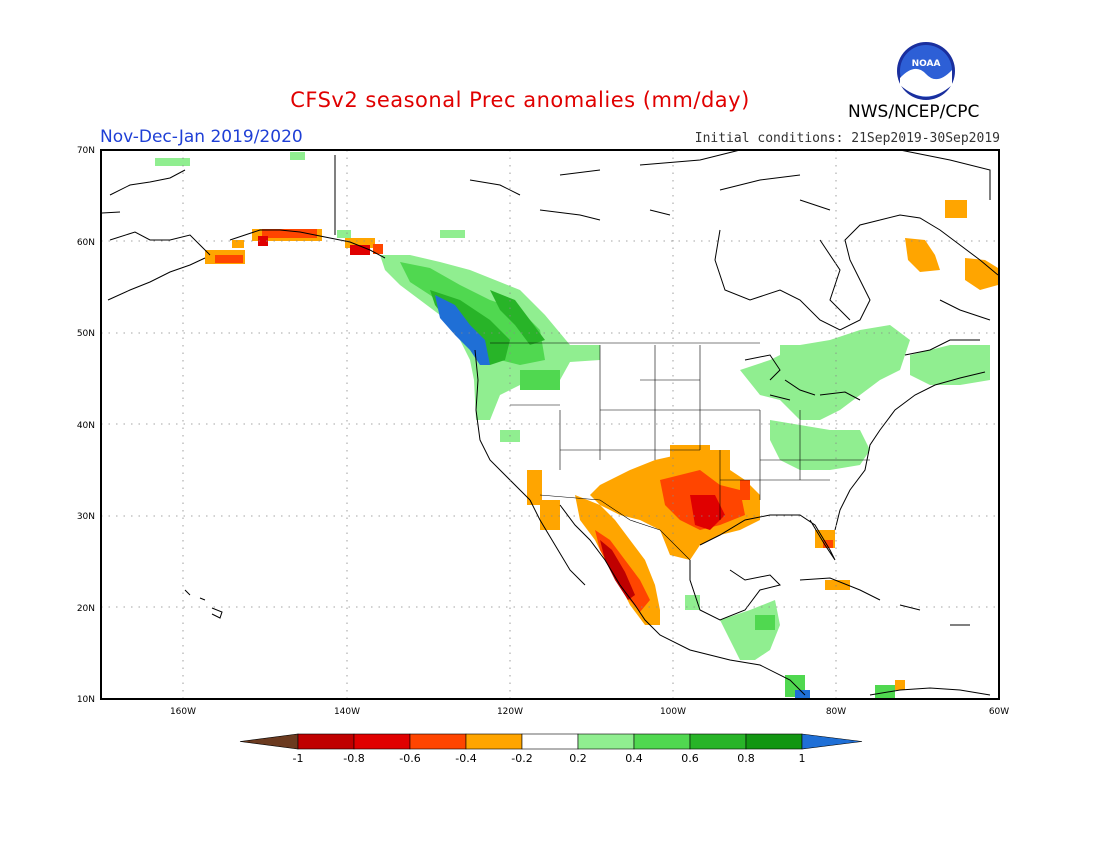  Describe the element at coordinates (86, 609) in the screenshot. I see `lat-tick-20n: 20N` at that location.